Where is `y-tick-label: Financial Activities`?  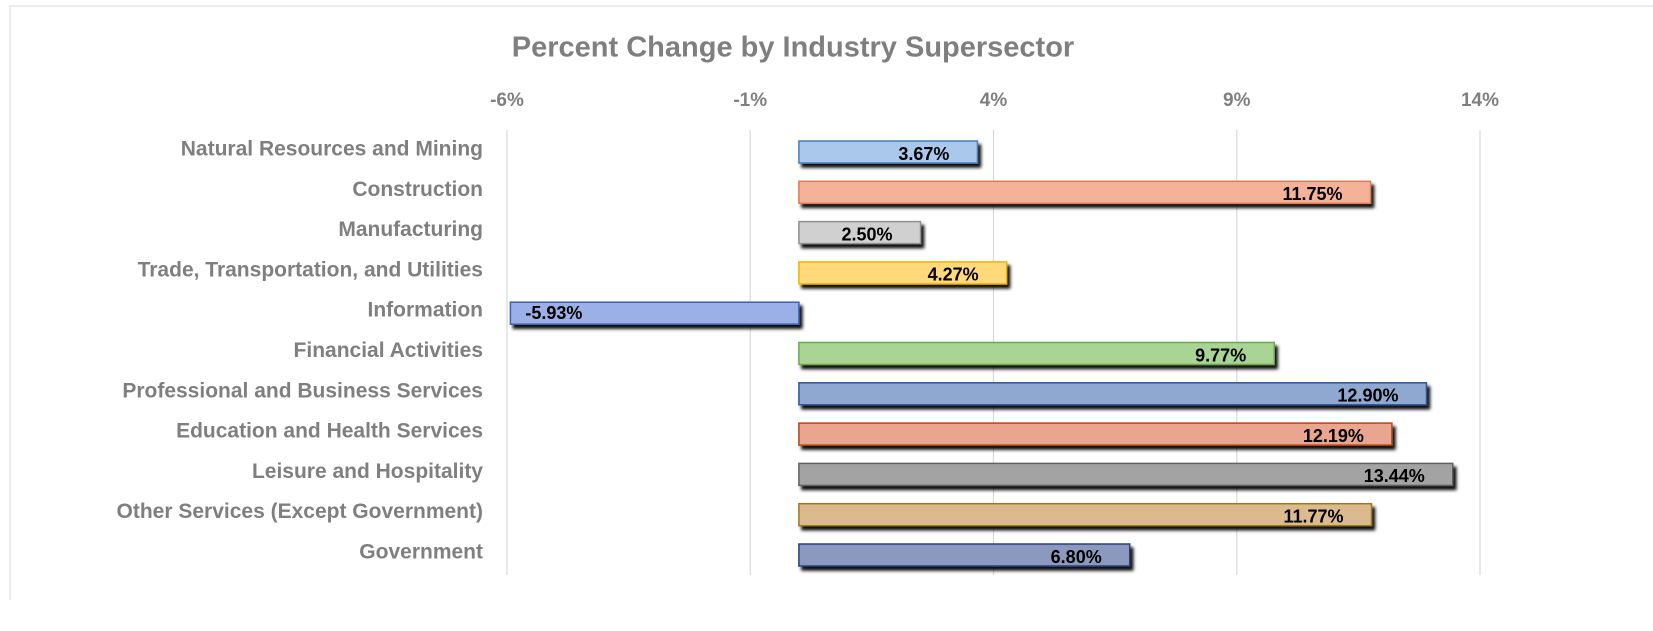
y-tick-label: Financial Activities is located at coordinates (388, 350).